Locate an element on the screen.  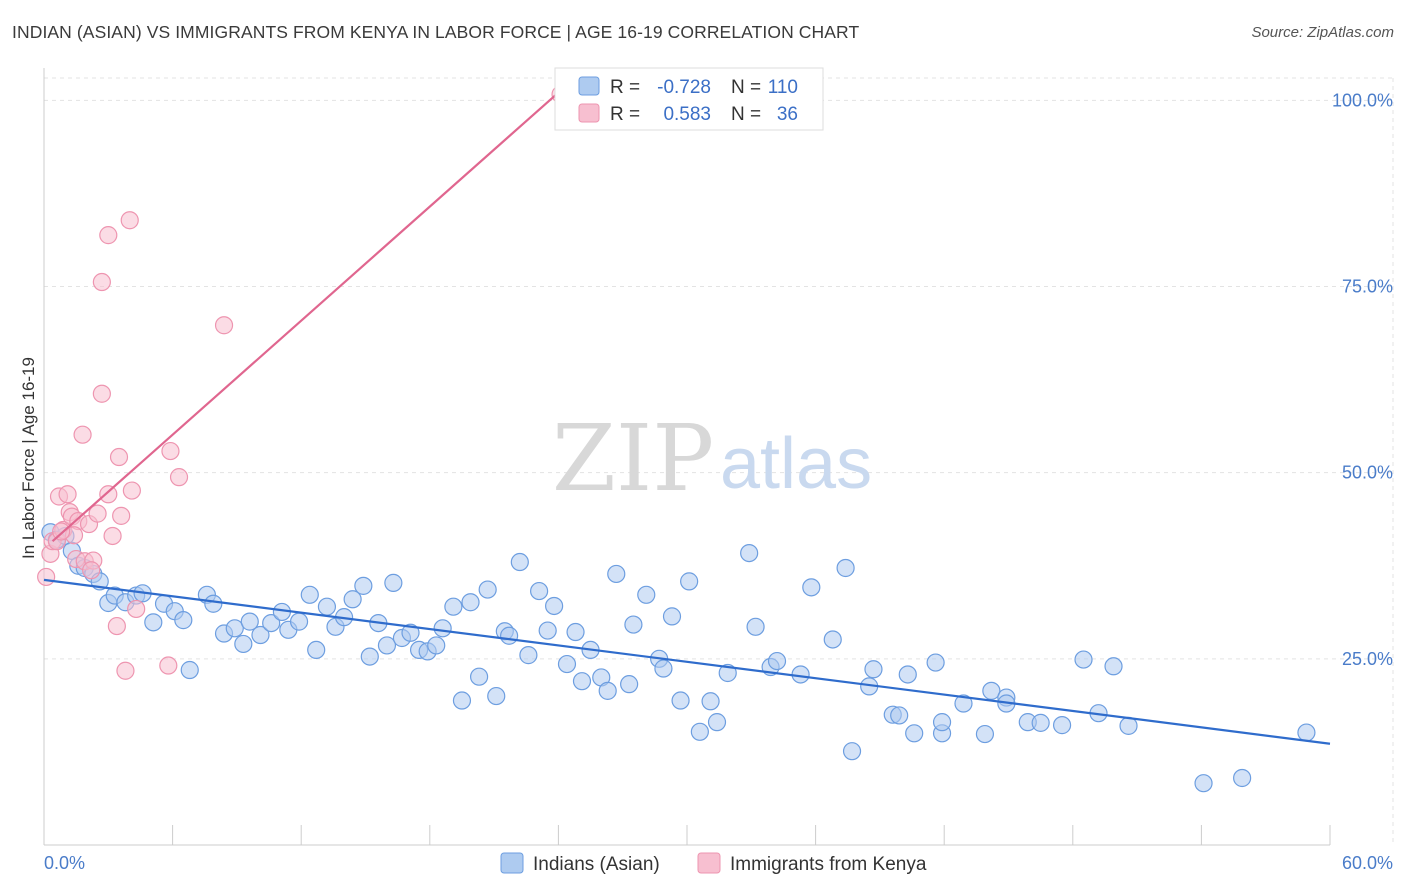
x-tick-label-max: 60.0% is located at coordinates (1367, 863).